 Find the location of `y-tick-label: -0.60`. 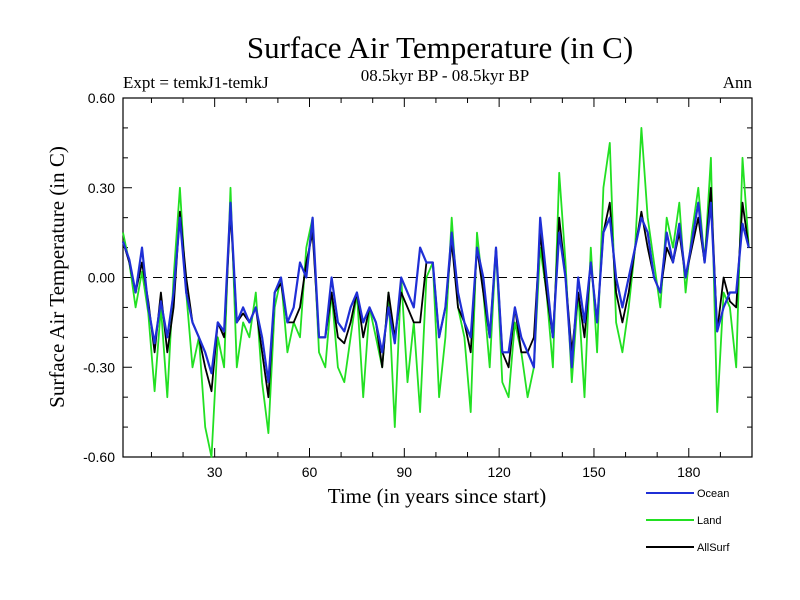

y-tick-label: -0.60 is located at coordinates (99, 457).